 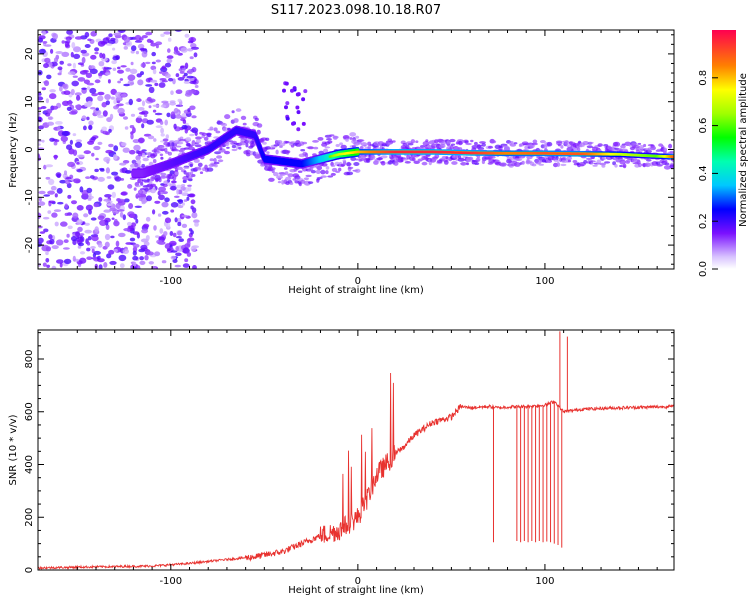 I want to click on y-tick-label: 10, so click(x=29, y=101).